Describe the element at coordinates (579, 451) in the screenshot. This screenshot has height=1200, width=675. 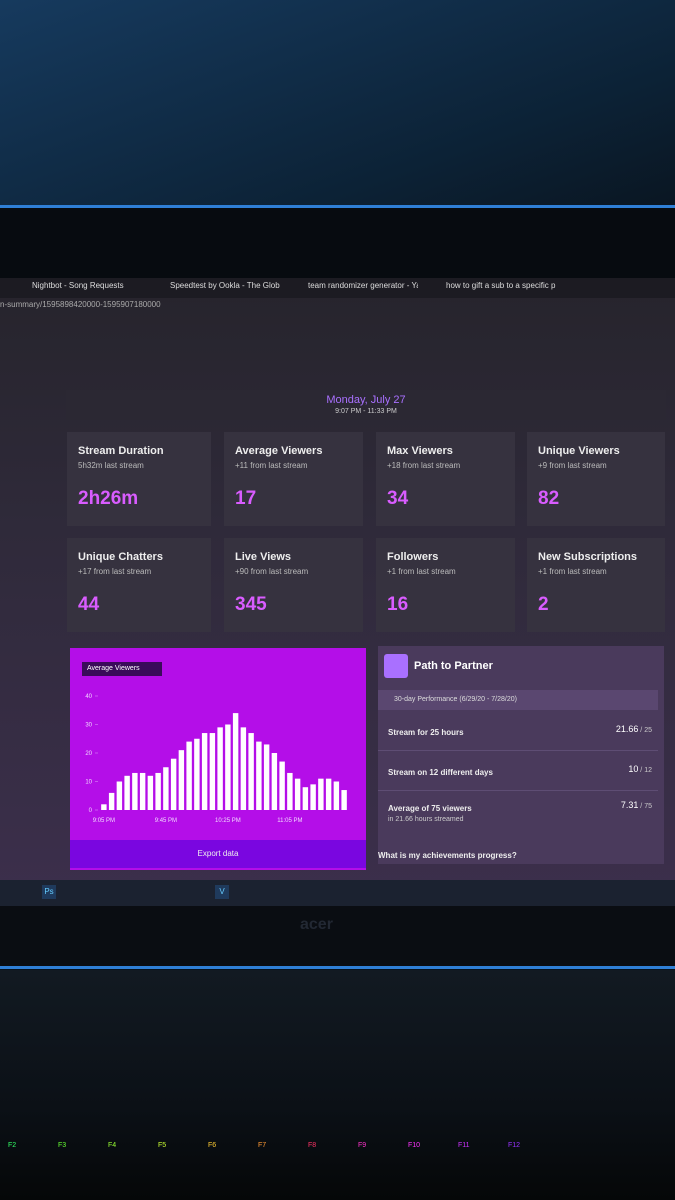
I see `stat-title: Unique Viewers` at that location.